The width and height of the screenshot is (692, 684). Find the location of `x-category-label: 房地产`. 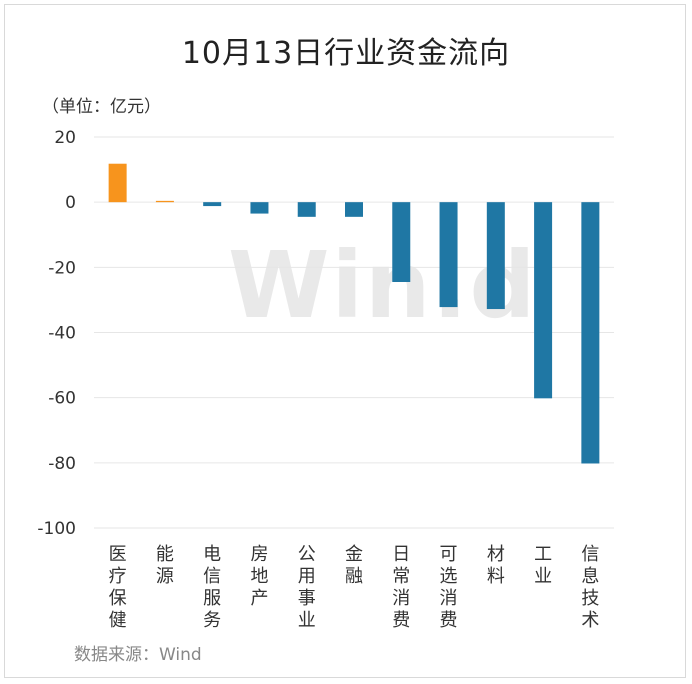

x-category-label: 房地产 is located at coordinates (259, 576).